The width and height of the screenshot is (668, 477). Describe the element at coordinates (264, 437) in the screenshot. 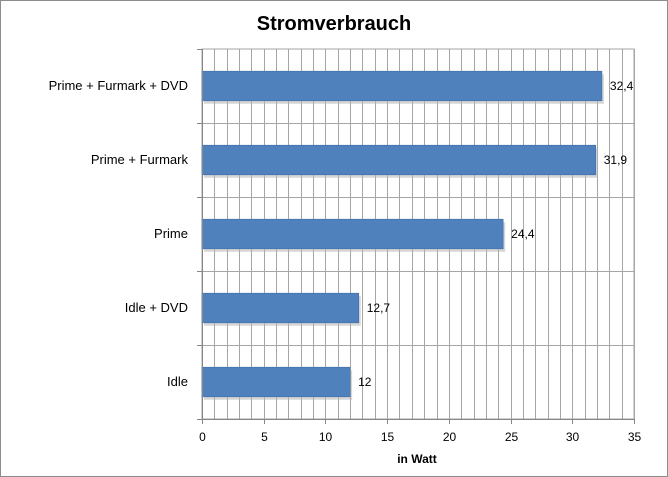

I see `x-tick-label: 5` at that location.